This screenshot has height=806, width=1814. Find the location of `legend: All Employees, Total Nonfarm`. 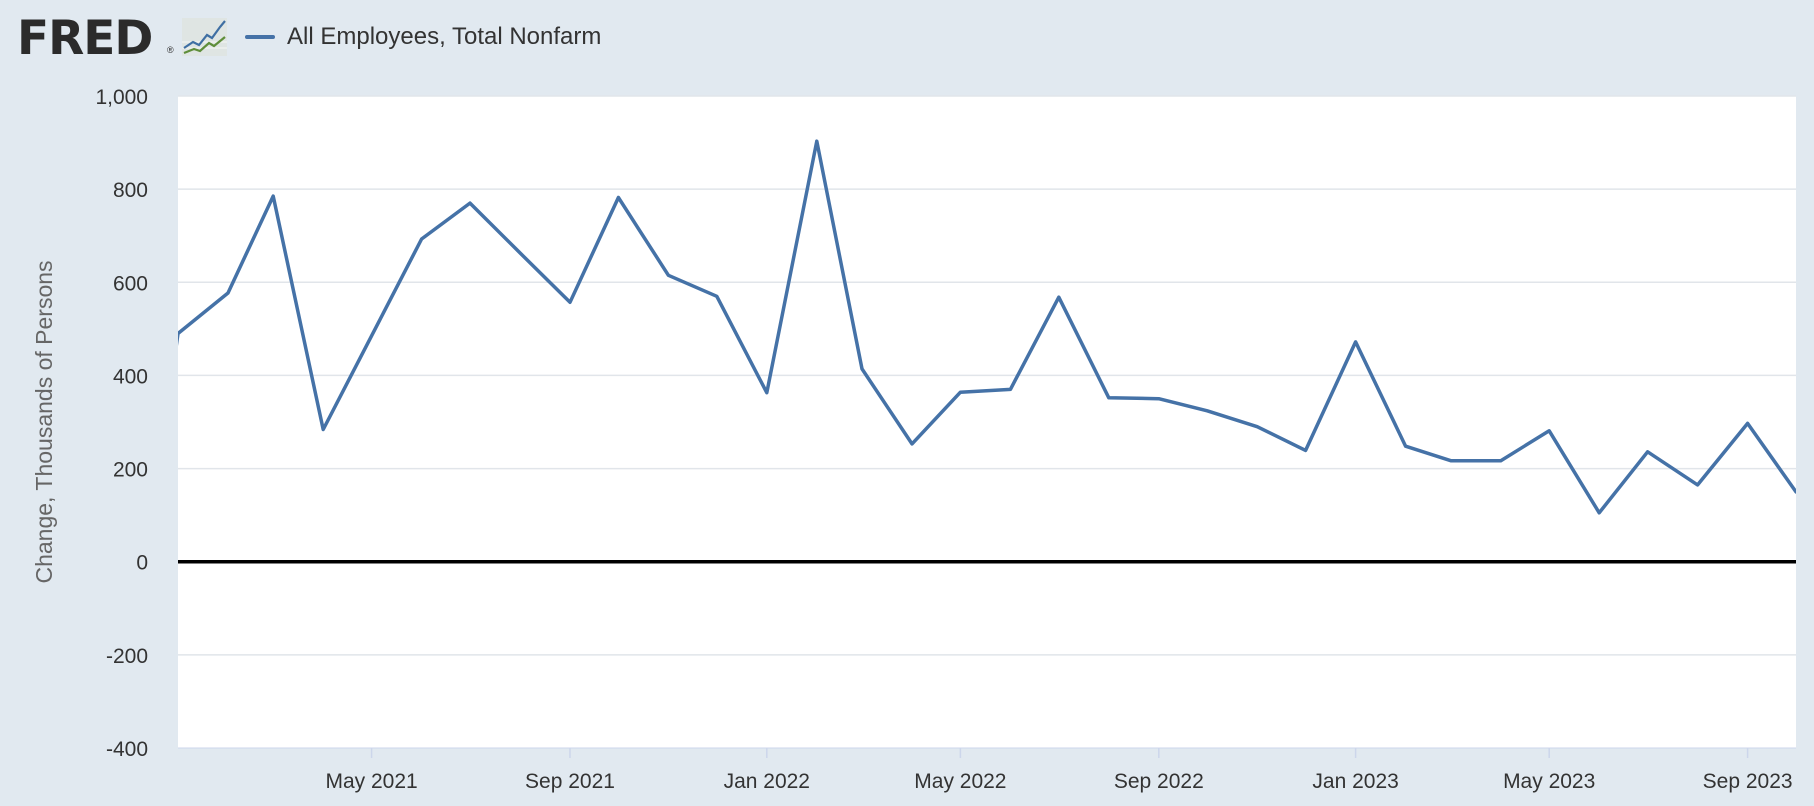

legend: All Employees, Total Nonfarm is located at coordinates (423, 37).